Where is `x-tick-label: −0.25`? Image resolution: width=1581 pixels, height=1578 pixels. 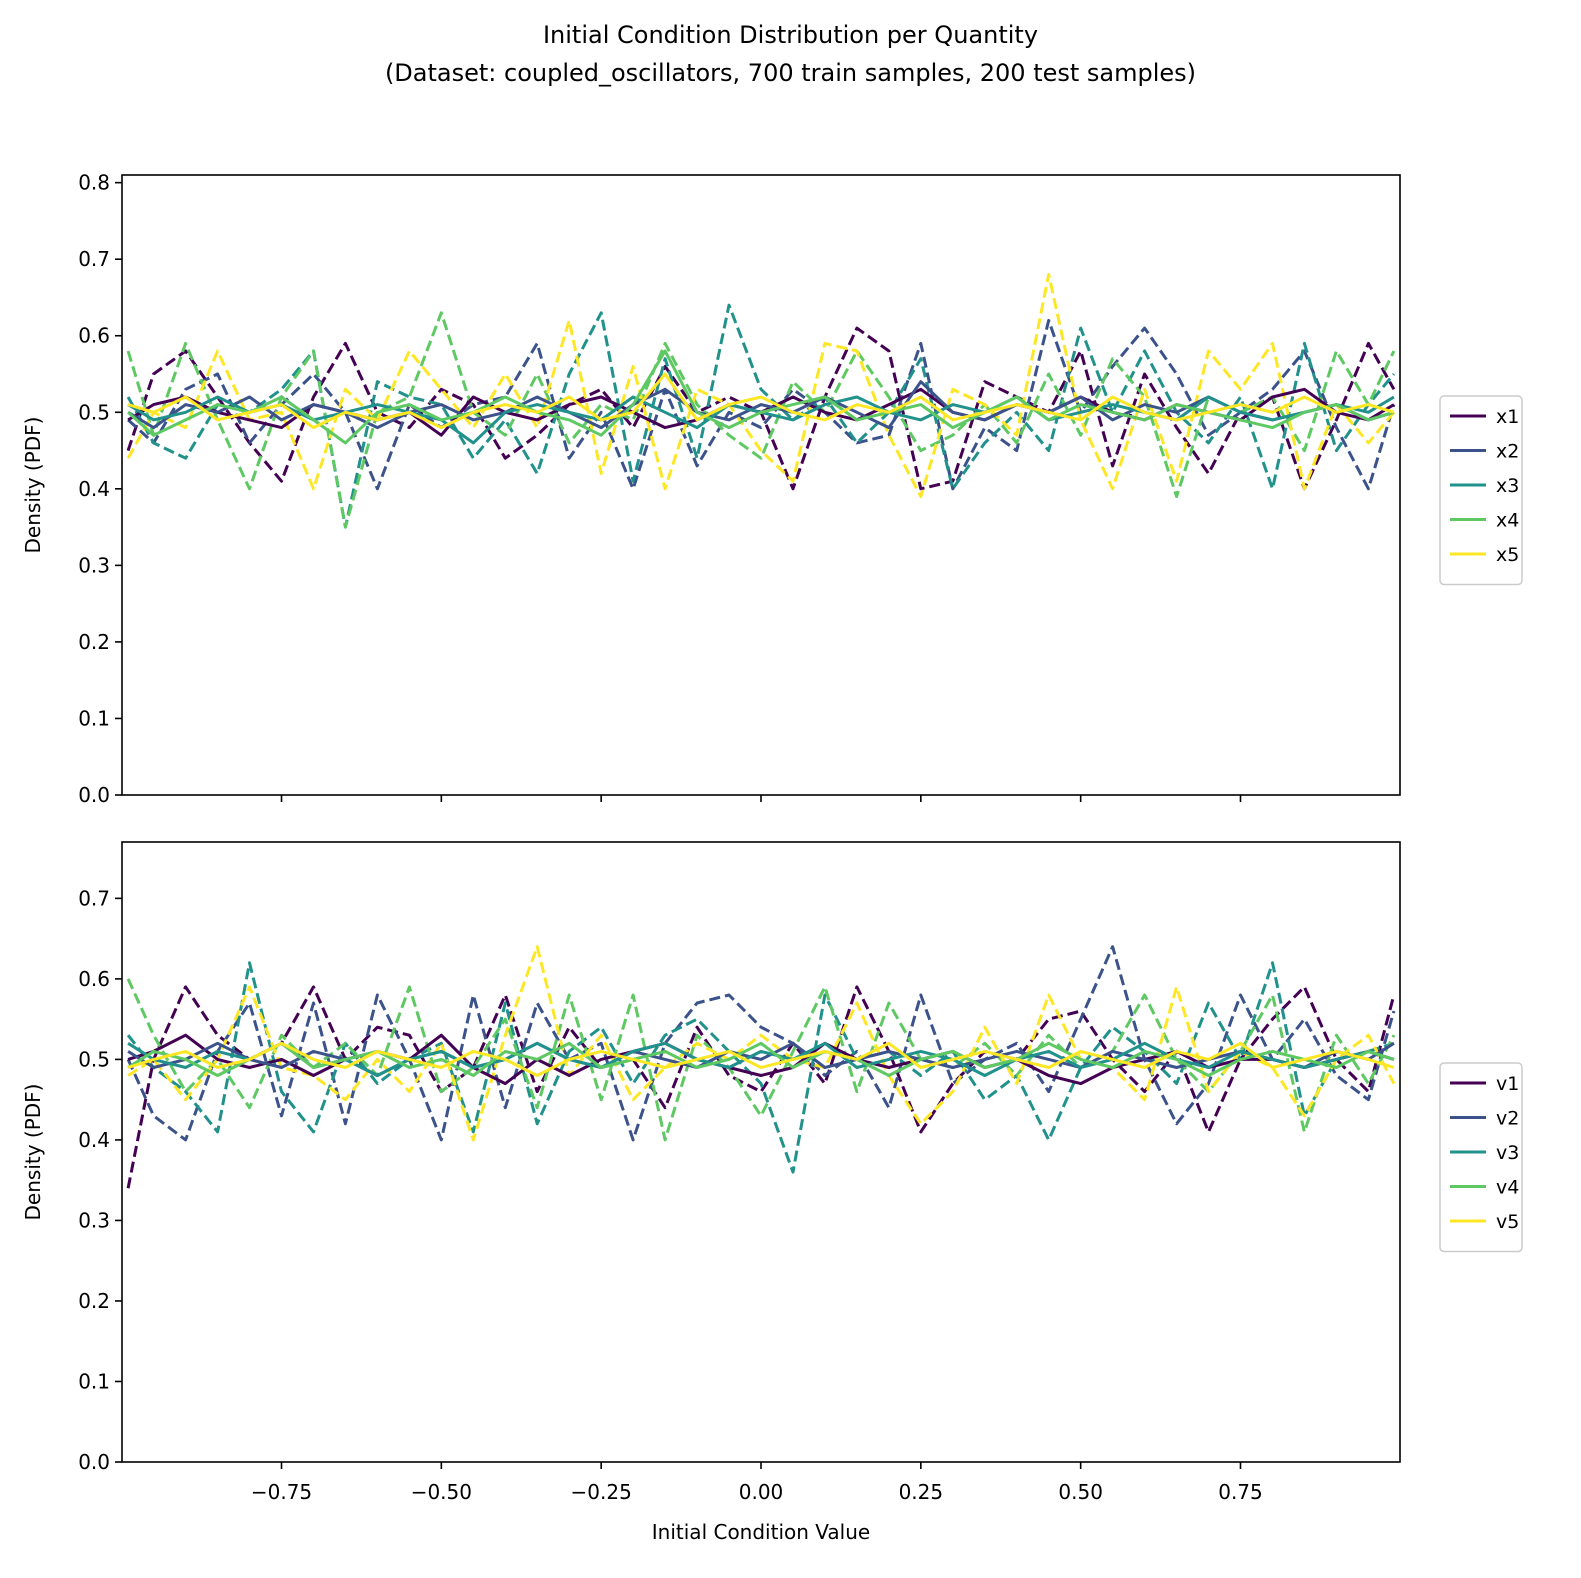 x-tick-label: −0.25 is located at coordinates (601, 1492).